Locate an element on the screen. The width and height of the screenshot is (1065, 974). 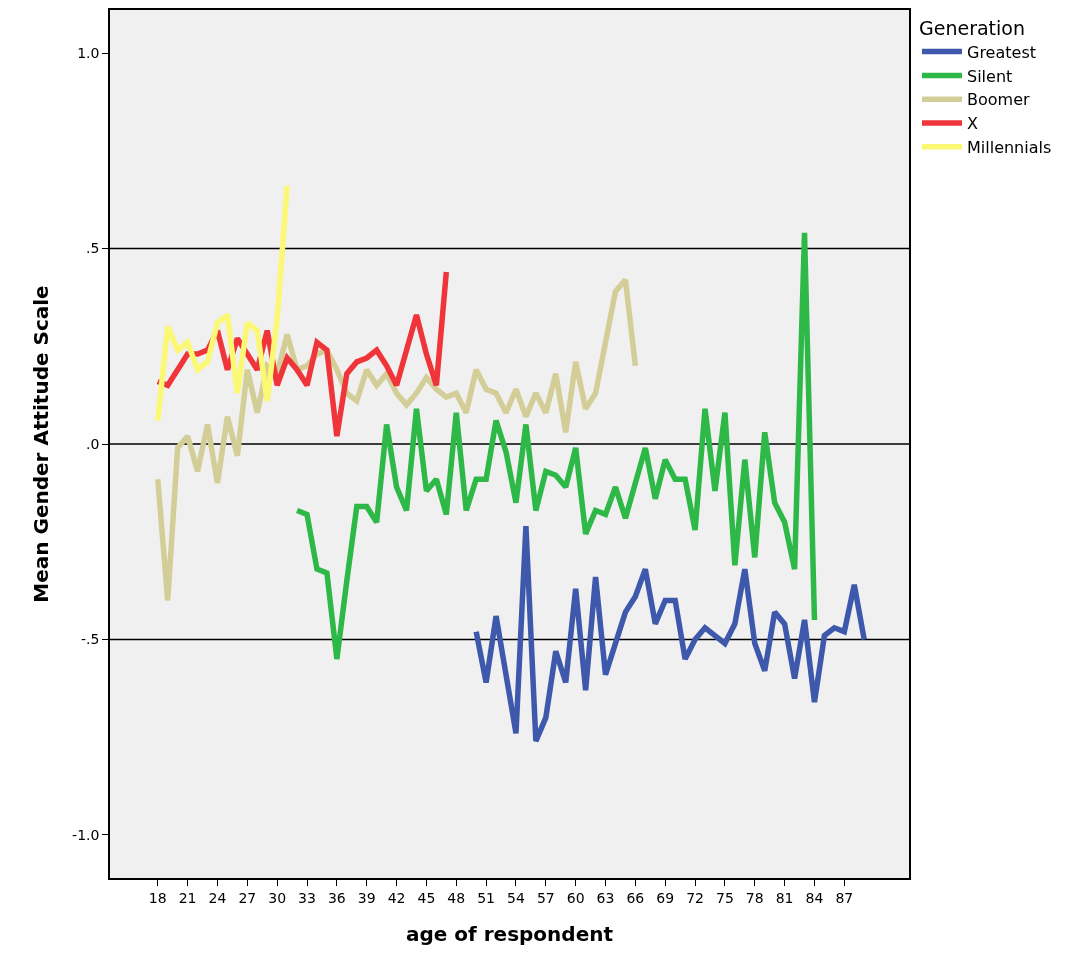
x-tick-label: 63 is located at coordinates (605, 897).